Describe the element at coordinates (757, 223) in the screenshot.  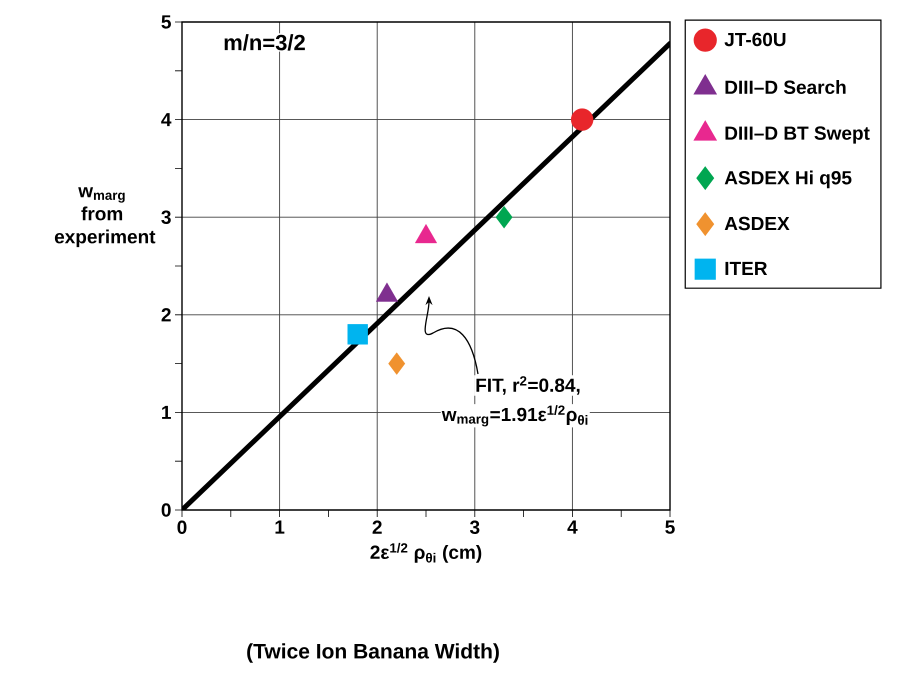
I see `legend-label: ASDEX` at that location.